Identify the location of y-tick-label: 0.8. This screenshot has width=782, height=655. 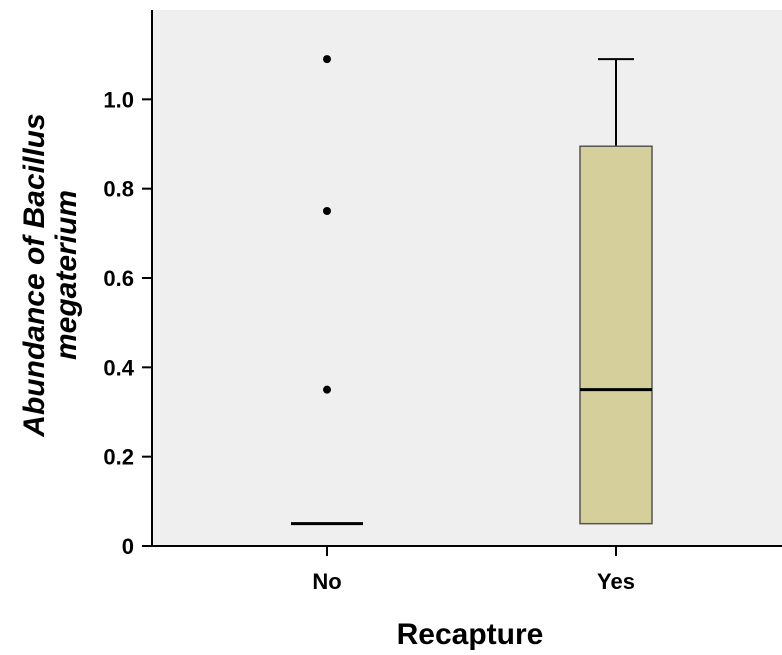
(118, 189).